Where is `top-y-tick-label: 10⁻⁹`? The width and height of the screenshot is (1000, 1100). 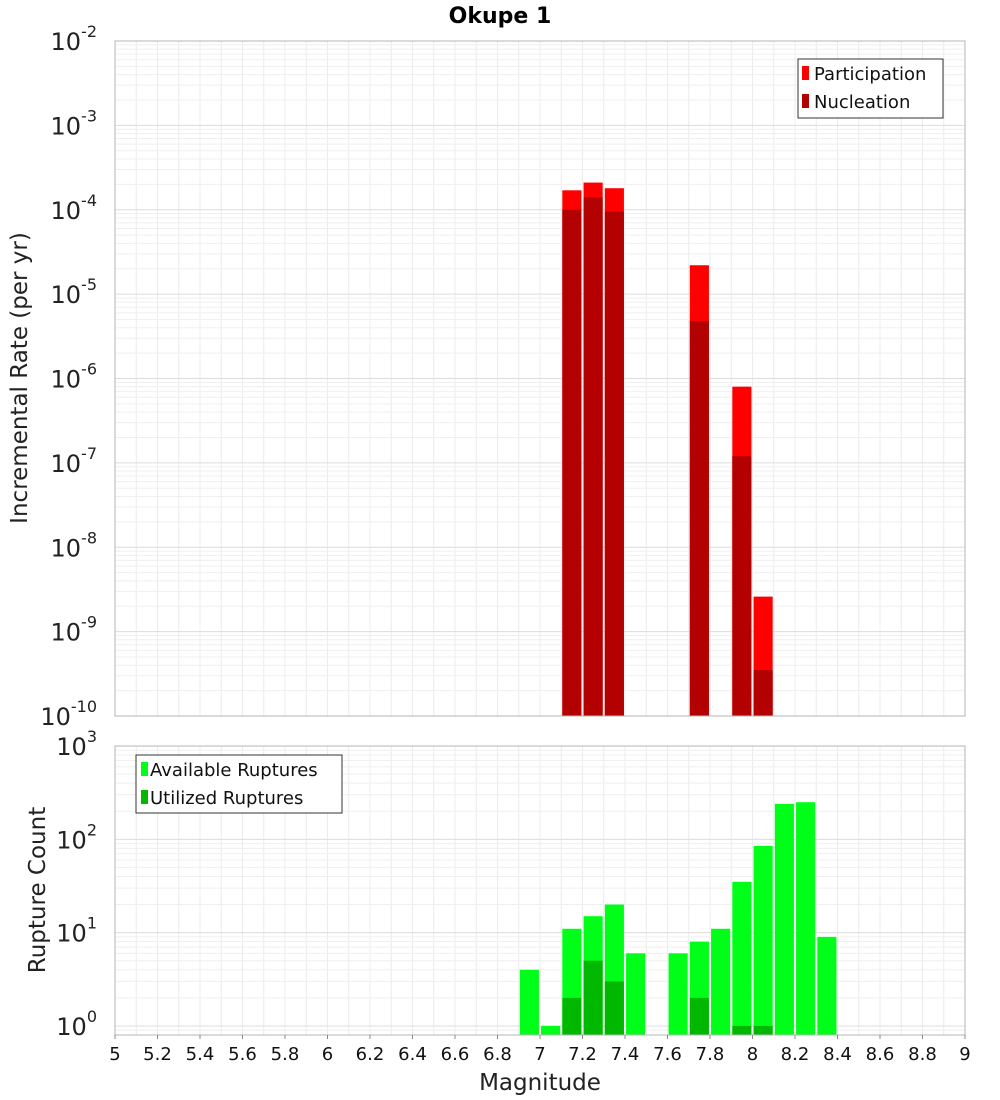 top-y-tick-label: 10⁻⁹ is located at coordinates (74, 630).